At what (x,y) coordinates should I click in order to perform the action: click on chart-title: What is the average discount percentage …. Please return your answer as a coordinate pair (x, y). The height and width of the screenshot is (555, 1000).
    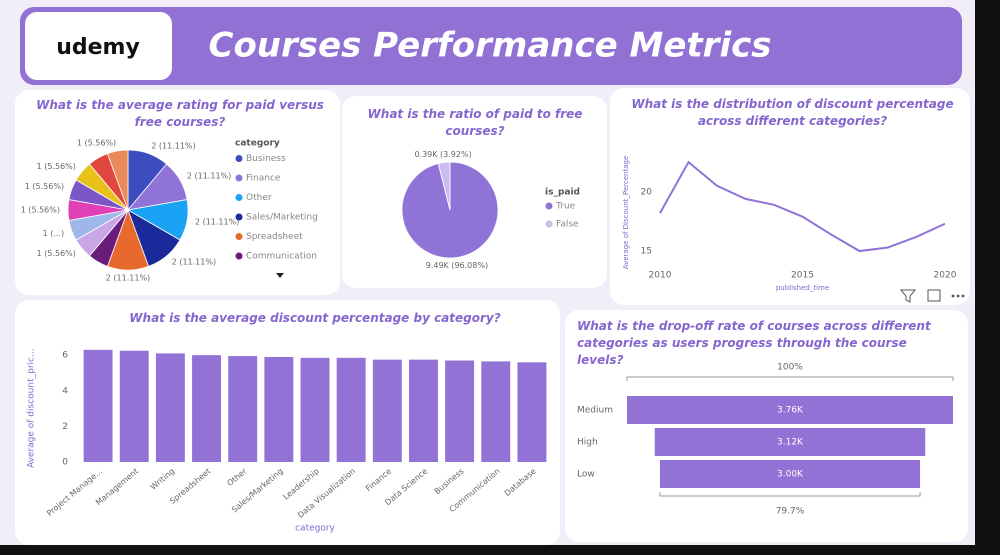
    Looking at the image, I should click on (315, 318).